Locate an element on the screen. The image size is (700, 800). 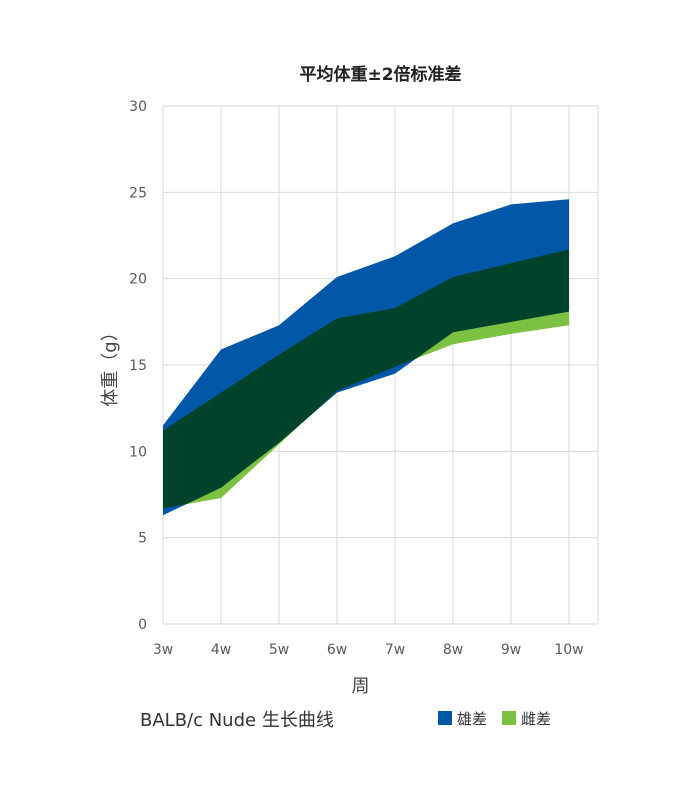
legend: 雄差 雌差 is located at coordinates (494, 719).